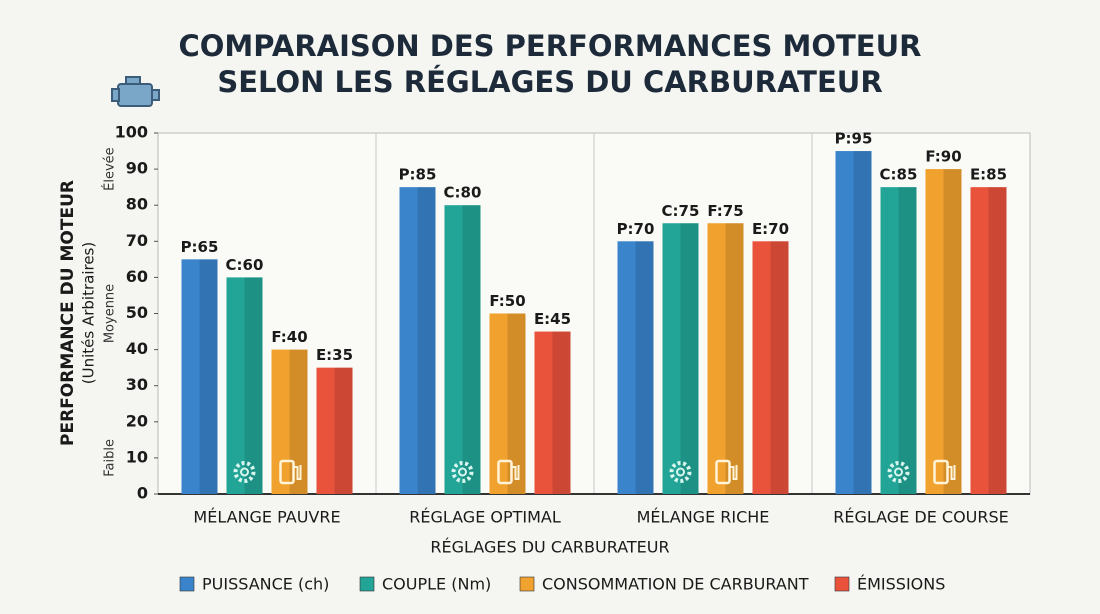 This screenshot has width=1100, height=614. Describe the element at coordinates (854, 139) in the screenshot. I see `value-label: P:95` at that location.